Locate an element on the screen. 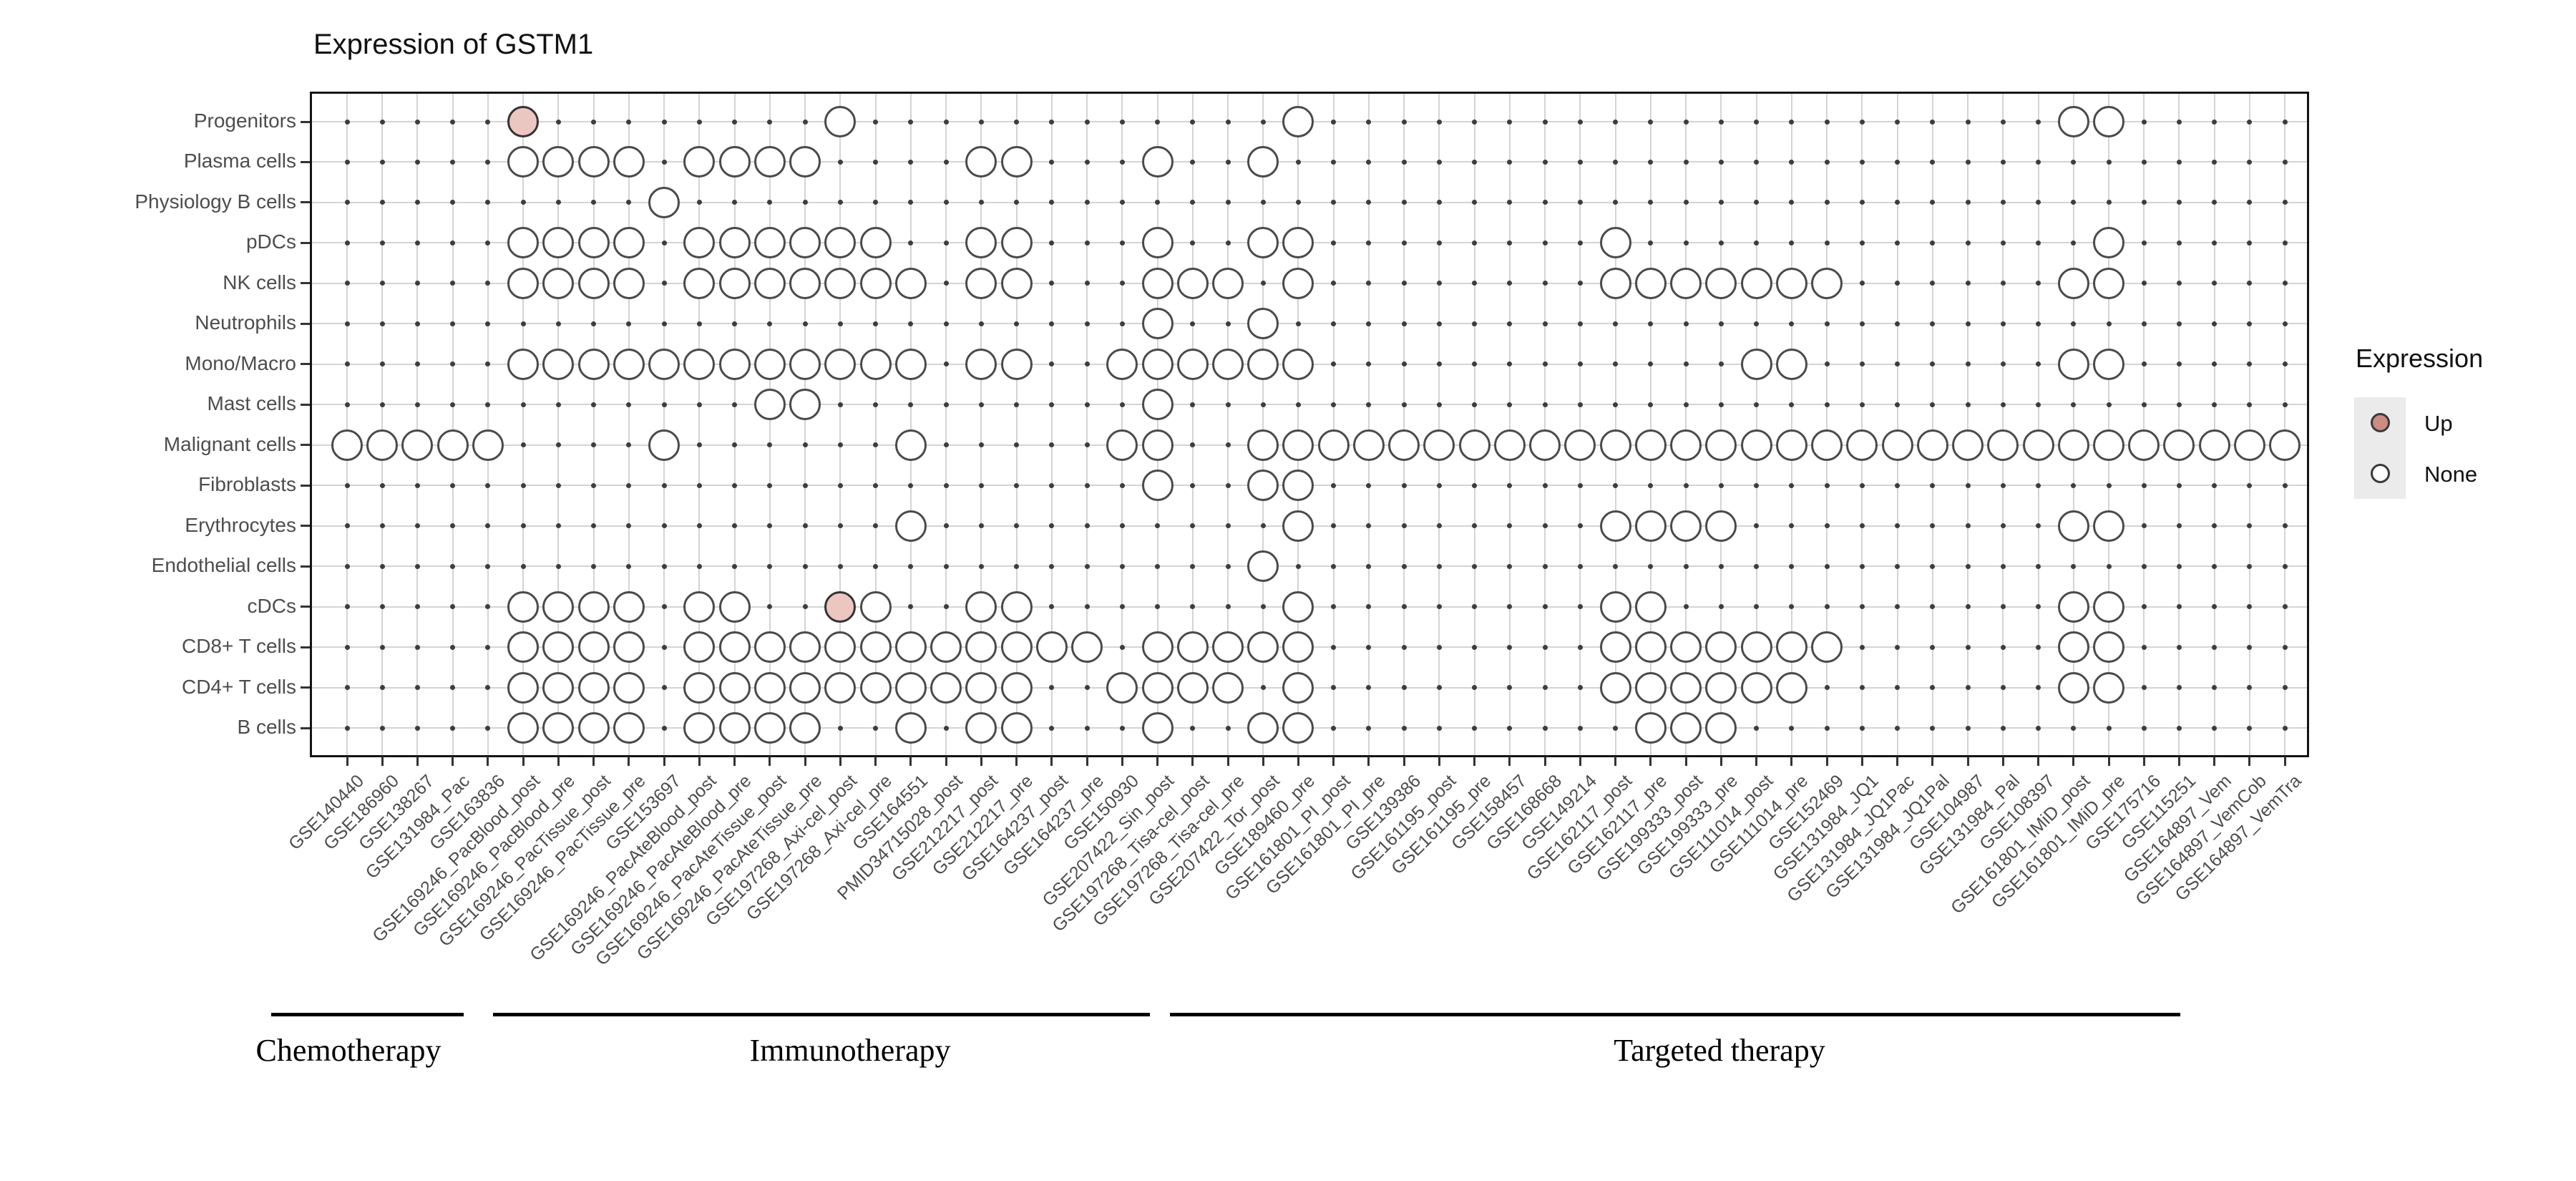 The image size is (2576, 1181). legend-title: Expression is located at coordinates (2420, 358).